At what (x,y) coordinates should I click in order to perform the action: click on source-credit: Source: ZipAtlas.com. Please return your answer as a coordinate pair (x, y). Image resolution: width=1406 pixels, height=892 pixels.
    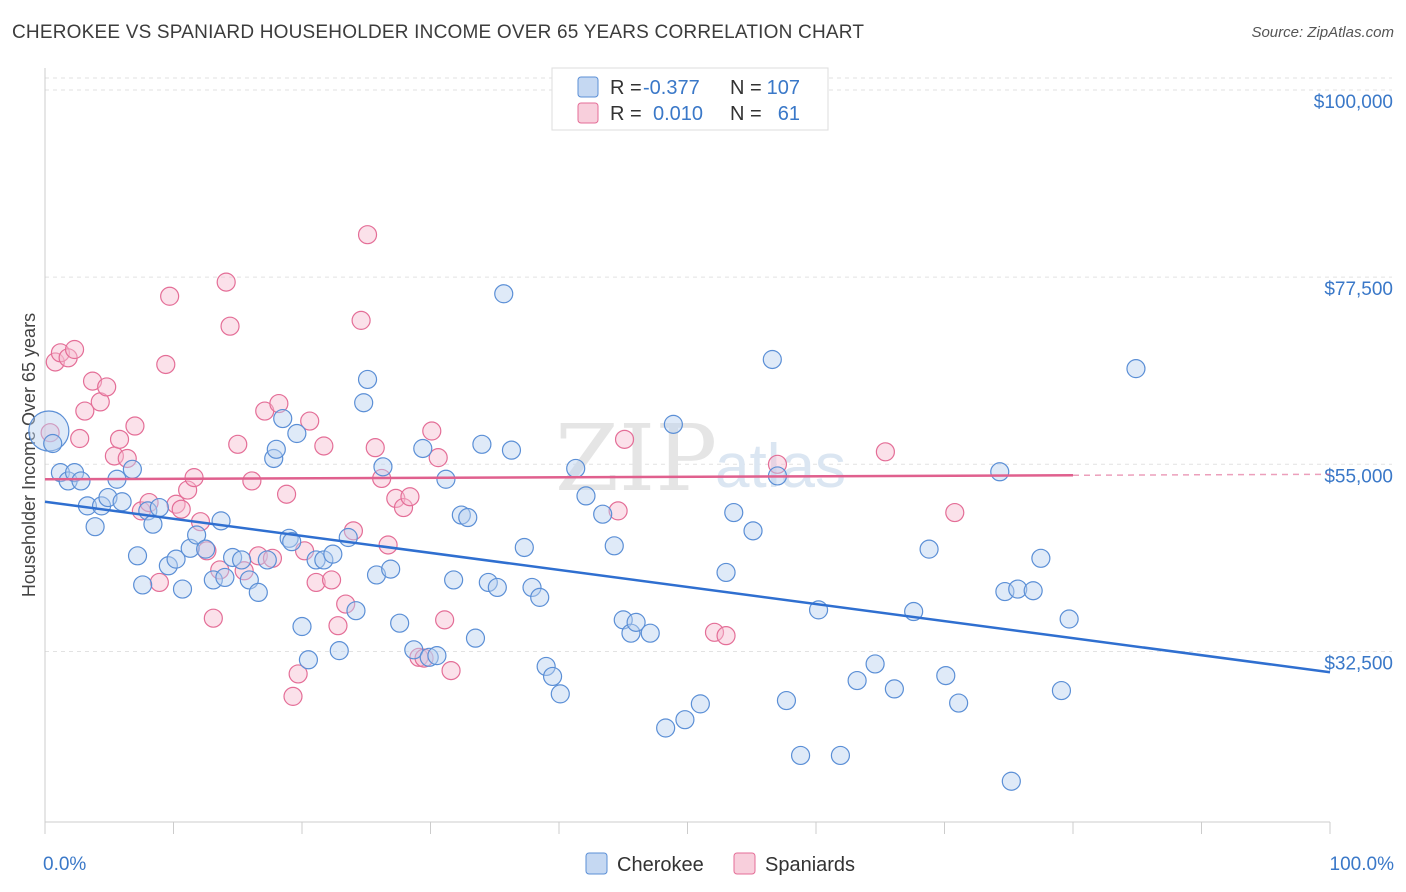
    Looking at the image, I should click on (1322, 32).